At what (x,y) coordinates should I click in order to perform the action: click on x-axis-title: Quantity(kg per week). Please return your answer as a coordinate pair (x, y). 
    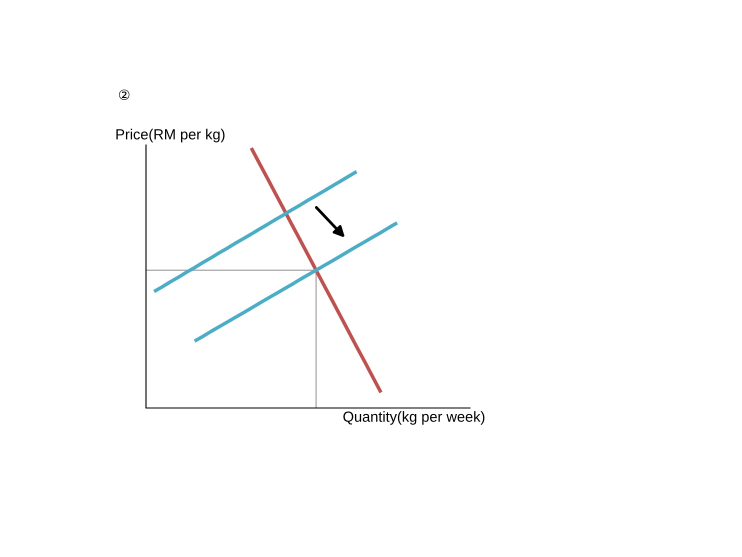
    Looking at the image, I should click on (413, 418).